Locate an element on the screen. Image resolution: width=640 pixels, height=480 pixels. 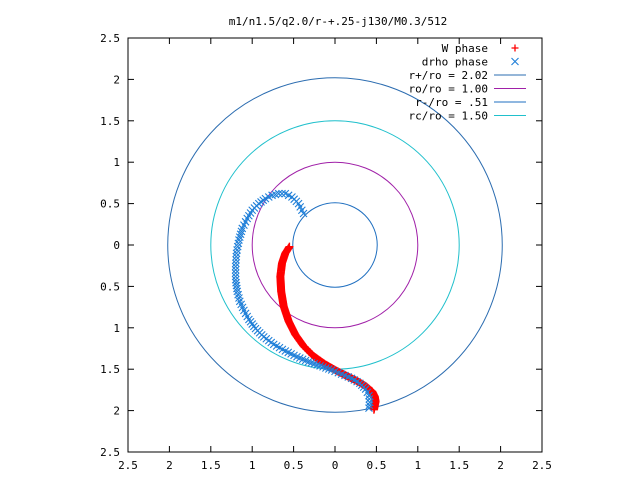
legend-plus-marker is located at coordinates (515, 48).